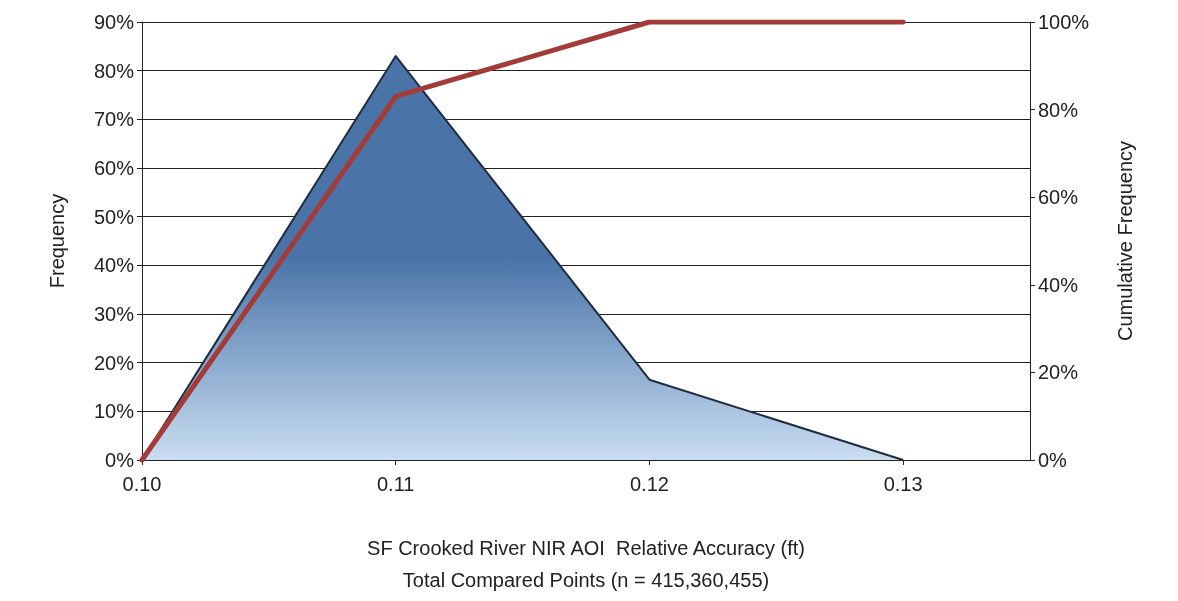  Describe the element at coordinates (114, 265) in the screenshot. I see `y-tick-label: 40%` at that location.